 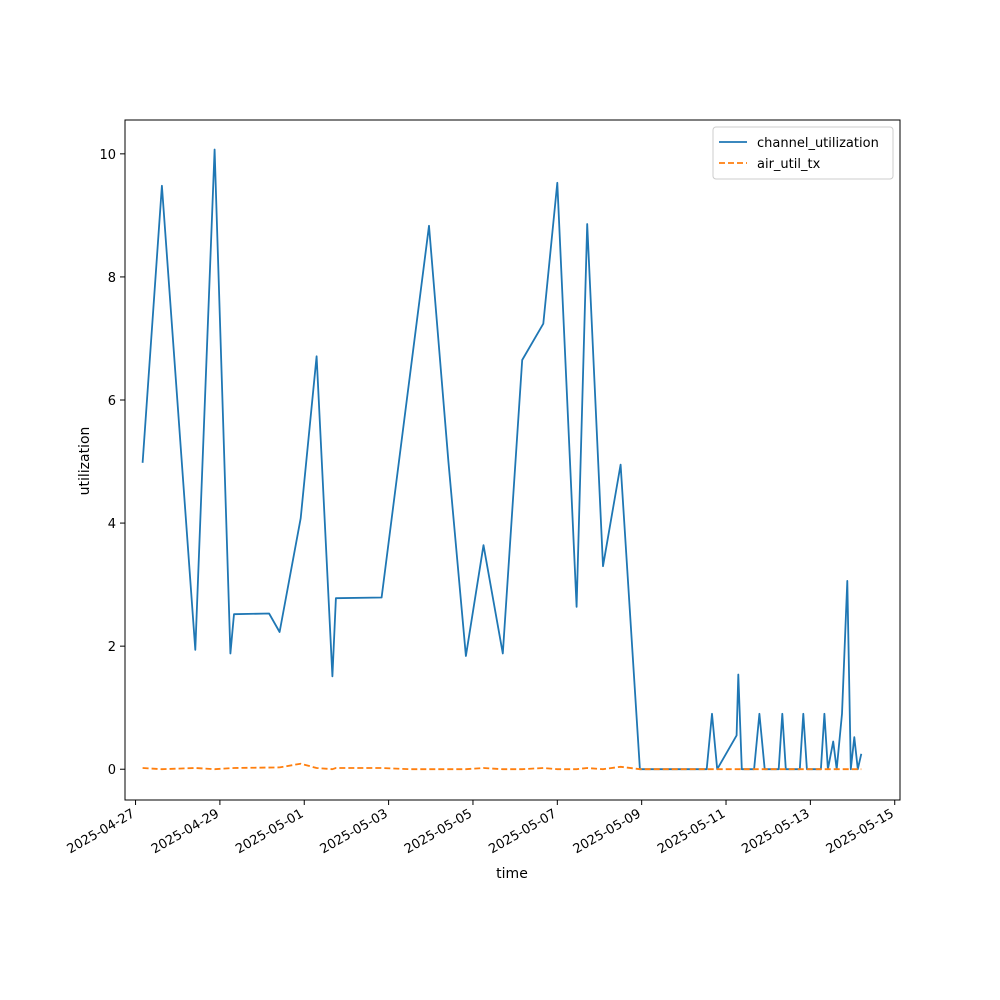 I want to click on y-tick-label: 2, so click(x=112, y=647).